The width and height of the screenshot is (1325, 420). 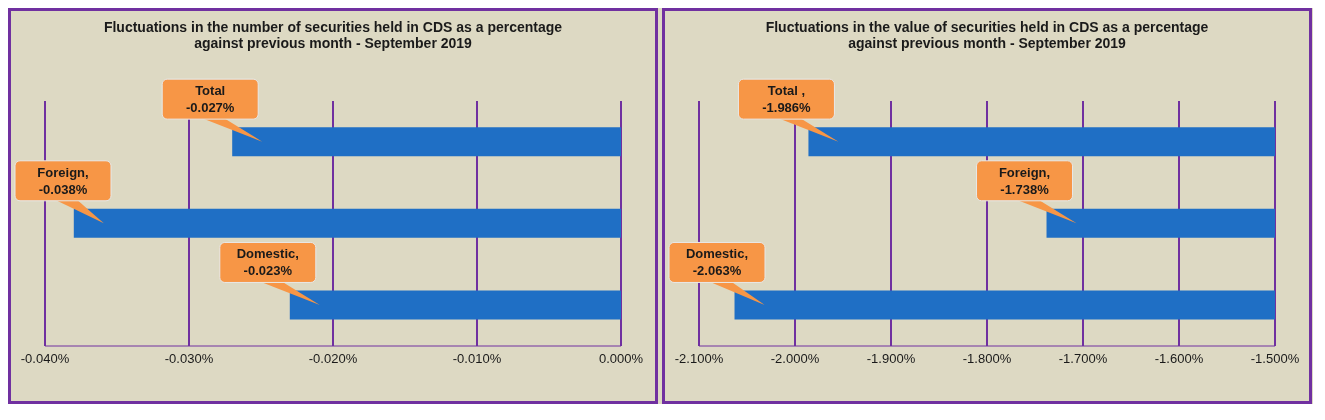 I want to click on x-tick-label: -1.500%, so click(x=1275, y=359).